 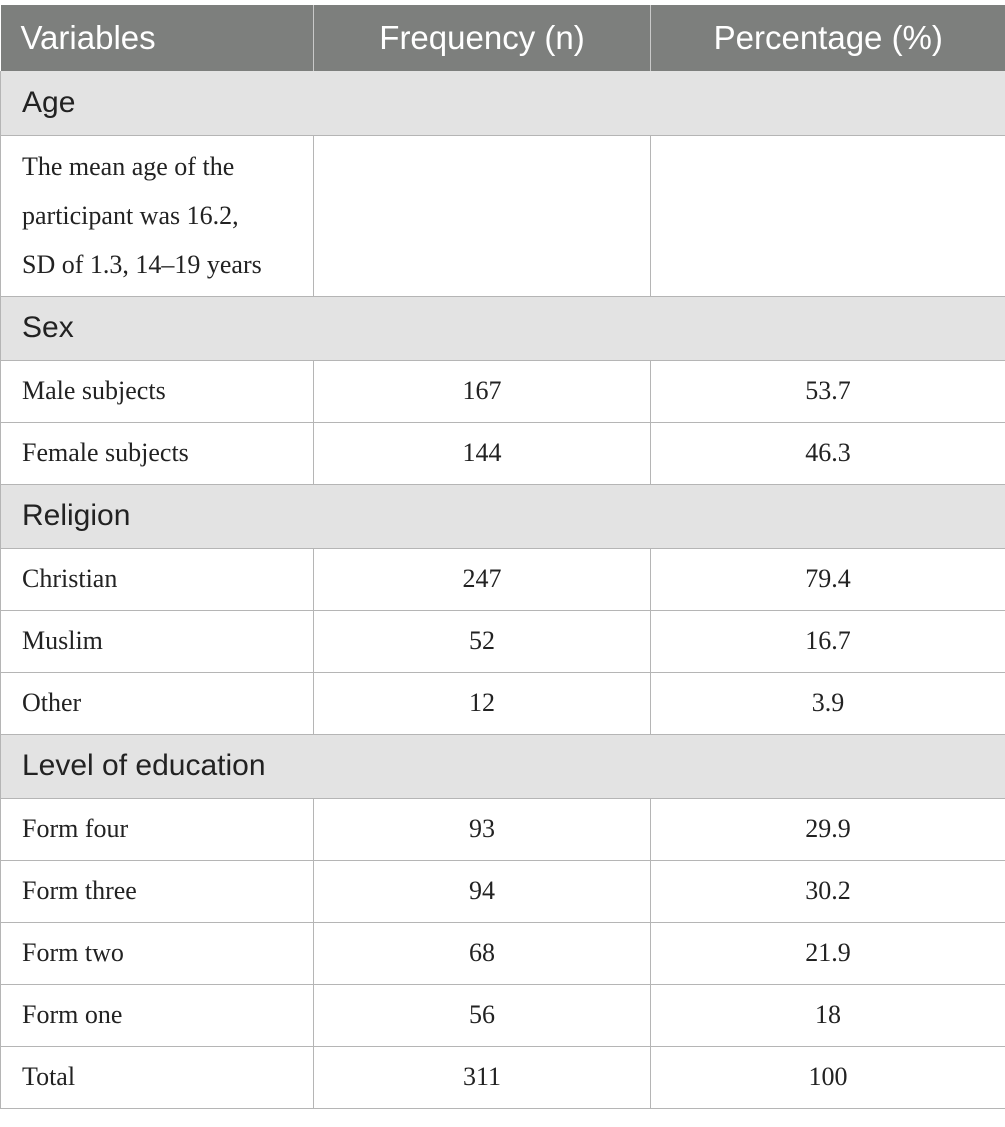 I want to click on section-title: Age, so click(x=502, y=103).